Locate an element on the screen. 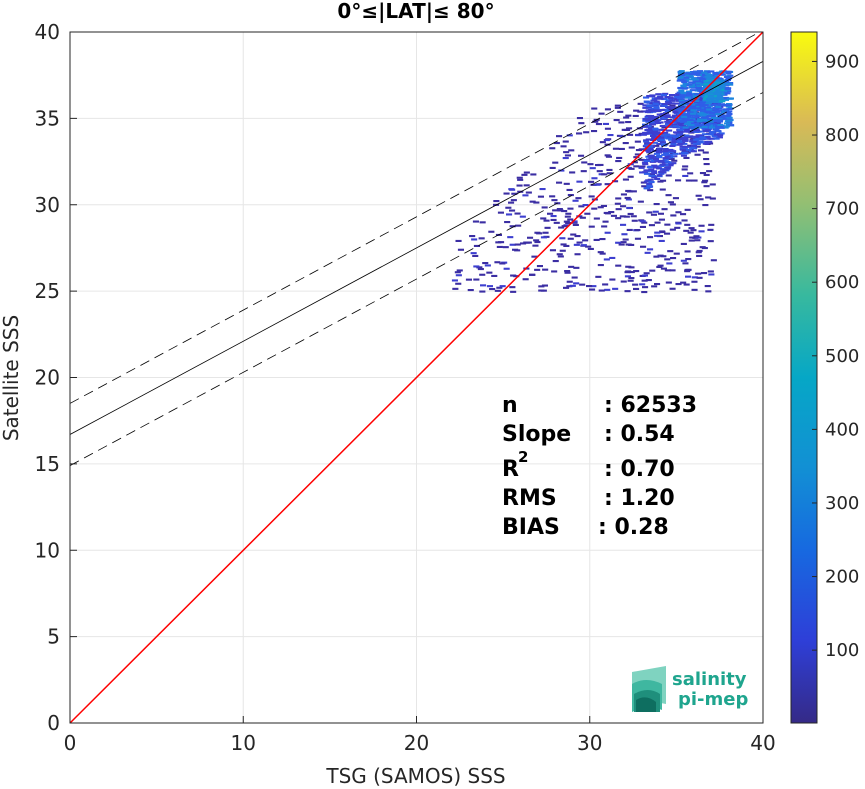 The image size is (865, 789). y-ticks: 0 5 10 15 20 25 30 35 40 is located at coordinates (56, 377).